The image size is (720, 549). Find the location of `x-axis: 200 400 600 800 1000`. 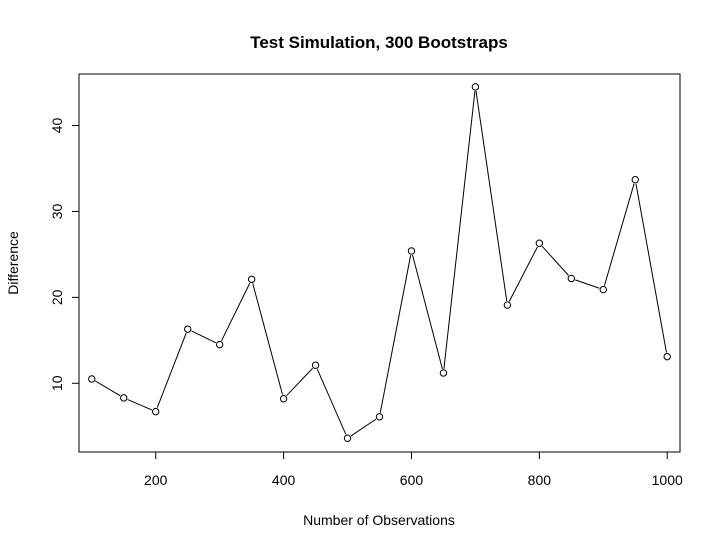

x-axis: 200 400 600 800 1000 is located at coordinates (413, 469).